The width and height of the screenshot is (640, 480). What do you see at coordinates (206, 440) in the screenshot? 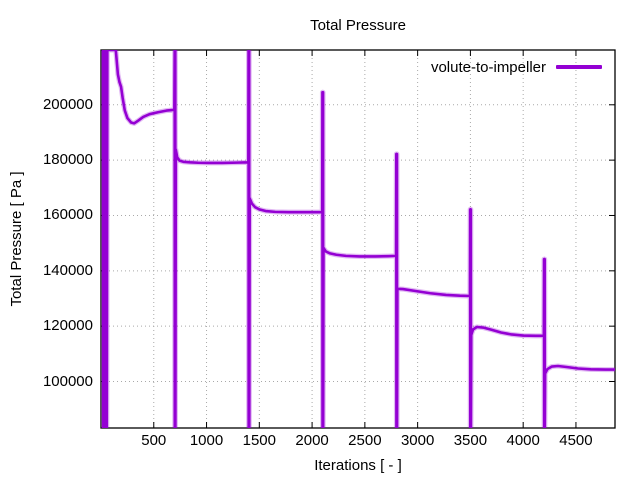
I see `x-tick-label: 1000` at bounding box center [206, 440].